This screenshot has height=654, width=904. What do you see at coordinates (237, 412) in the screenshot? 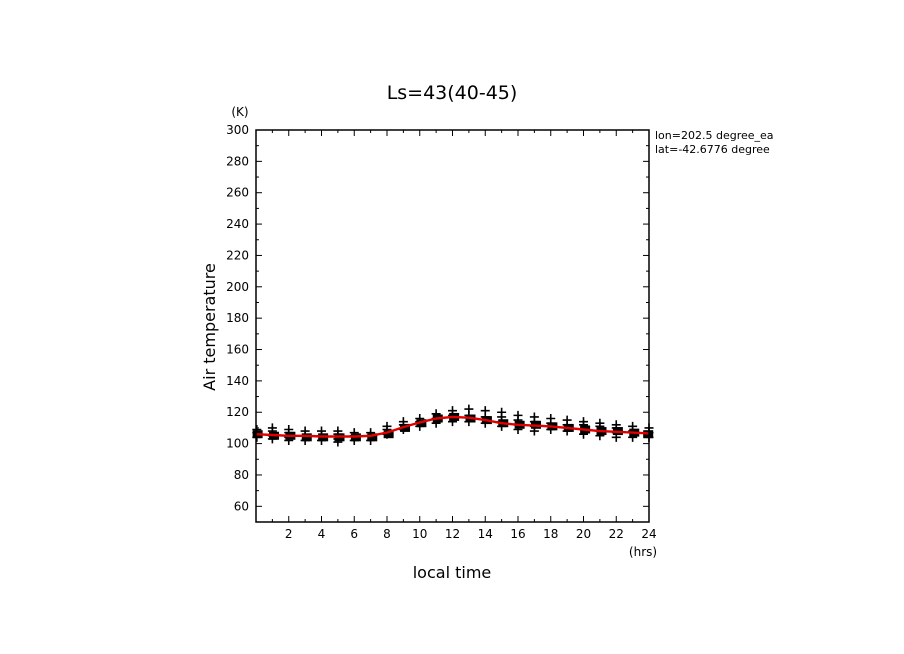
I see `y-tick-label: 120` at bounding box center [237, 412].